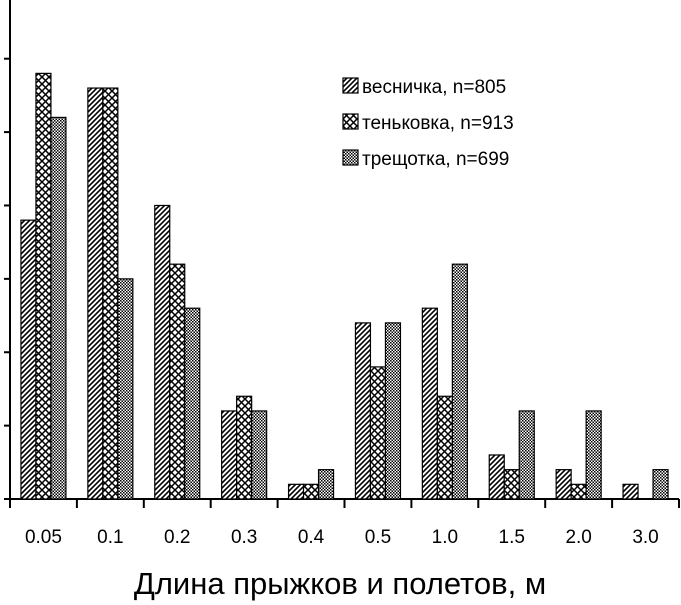 The height and width of the screenshot is (605, 681). I want to click on y-axis-ticks, so click(7, 278).